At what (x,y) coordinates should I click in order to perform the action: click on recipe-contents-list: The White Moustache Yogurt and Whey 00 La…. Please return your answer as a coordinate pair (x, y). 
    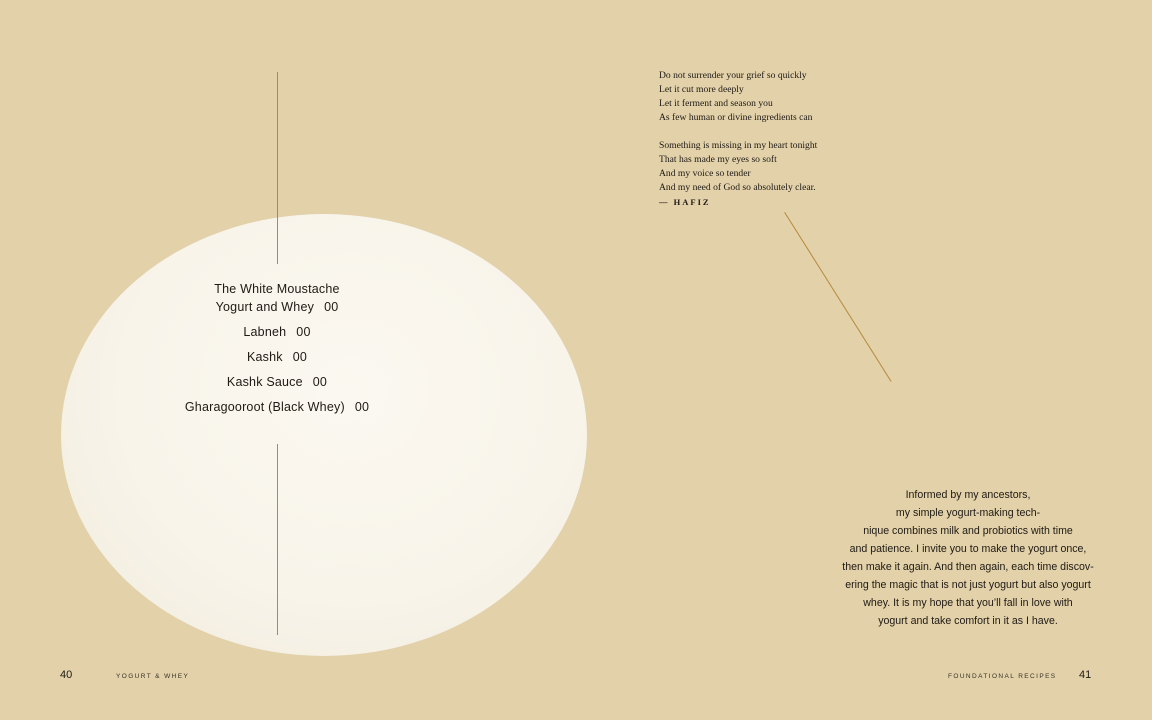
    Looking at the image, I should click on (277, 348).